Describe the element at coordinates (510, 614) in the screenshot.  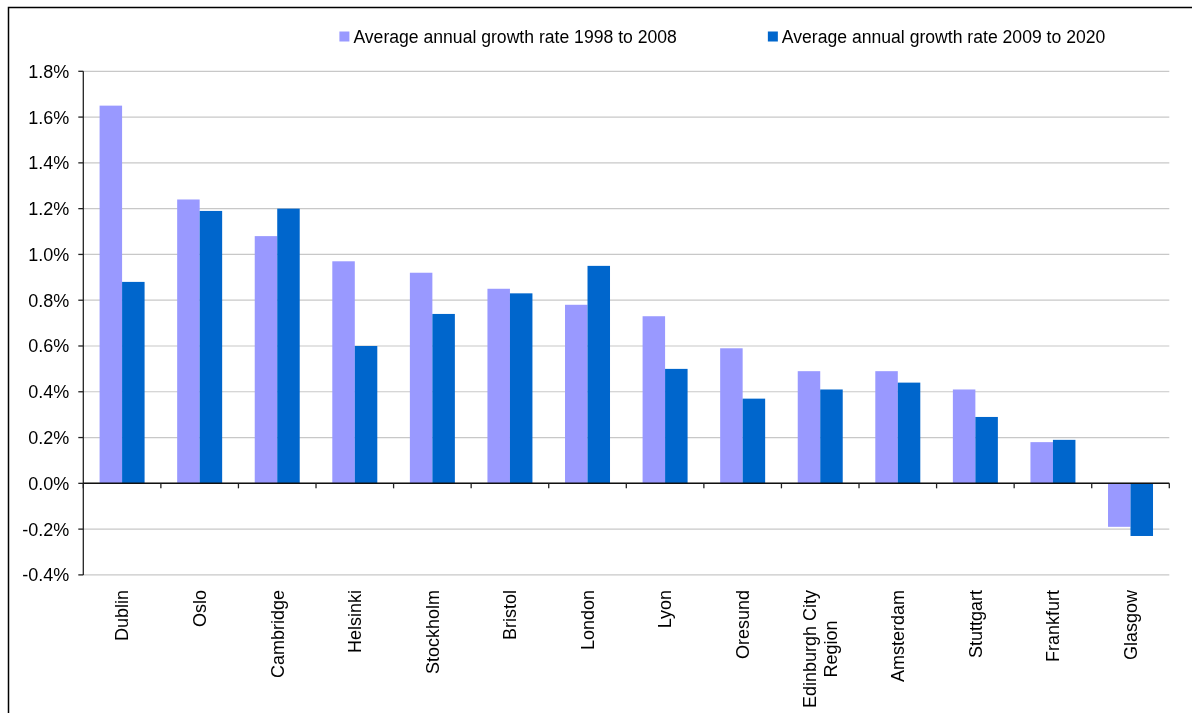
I see `x-tick-label: Bristol` at that location.